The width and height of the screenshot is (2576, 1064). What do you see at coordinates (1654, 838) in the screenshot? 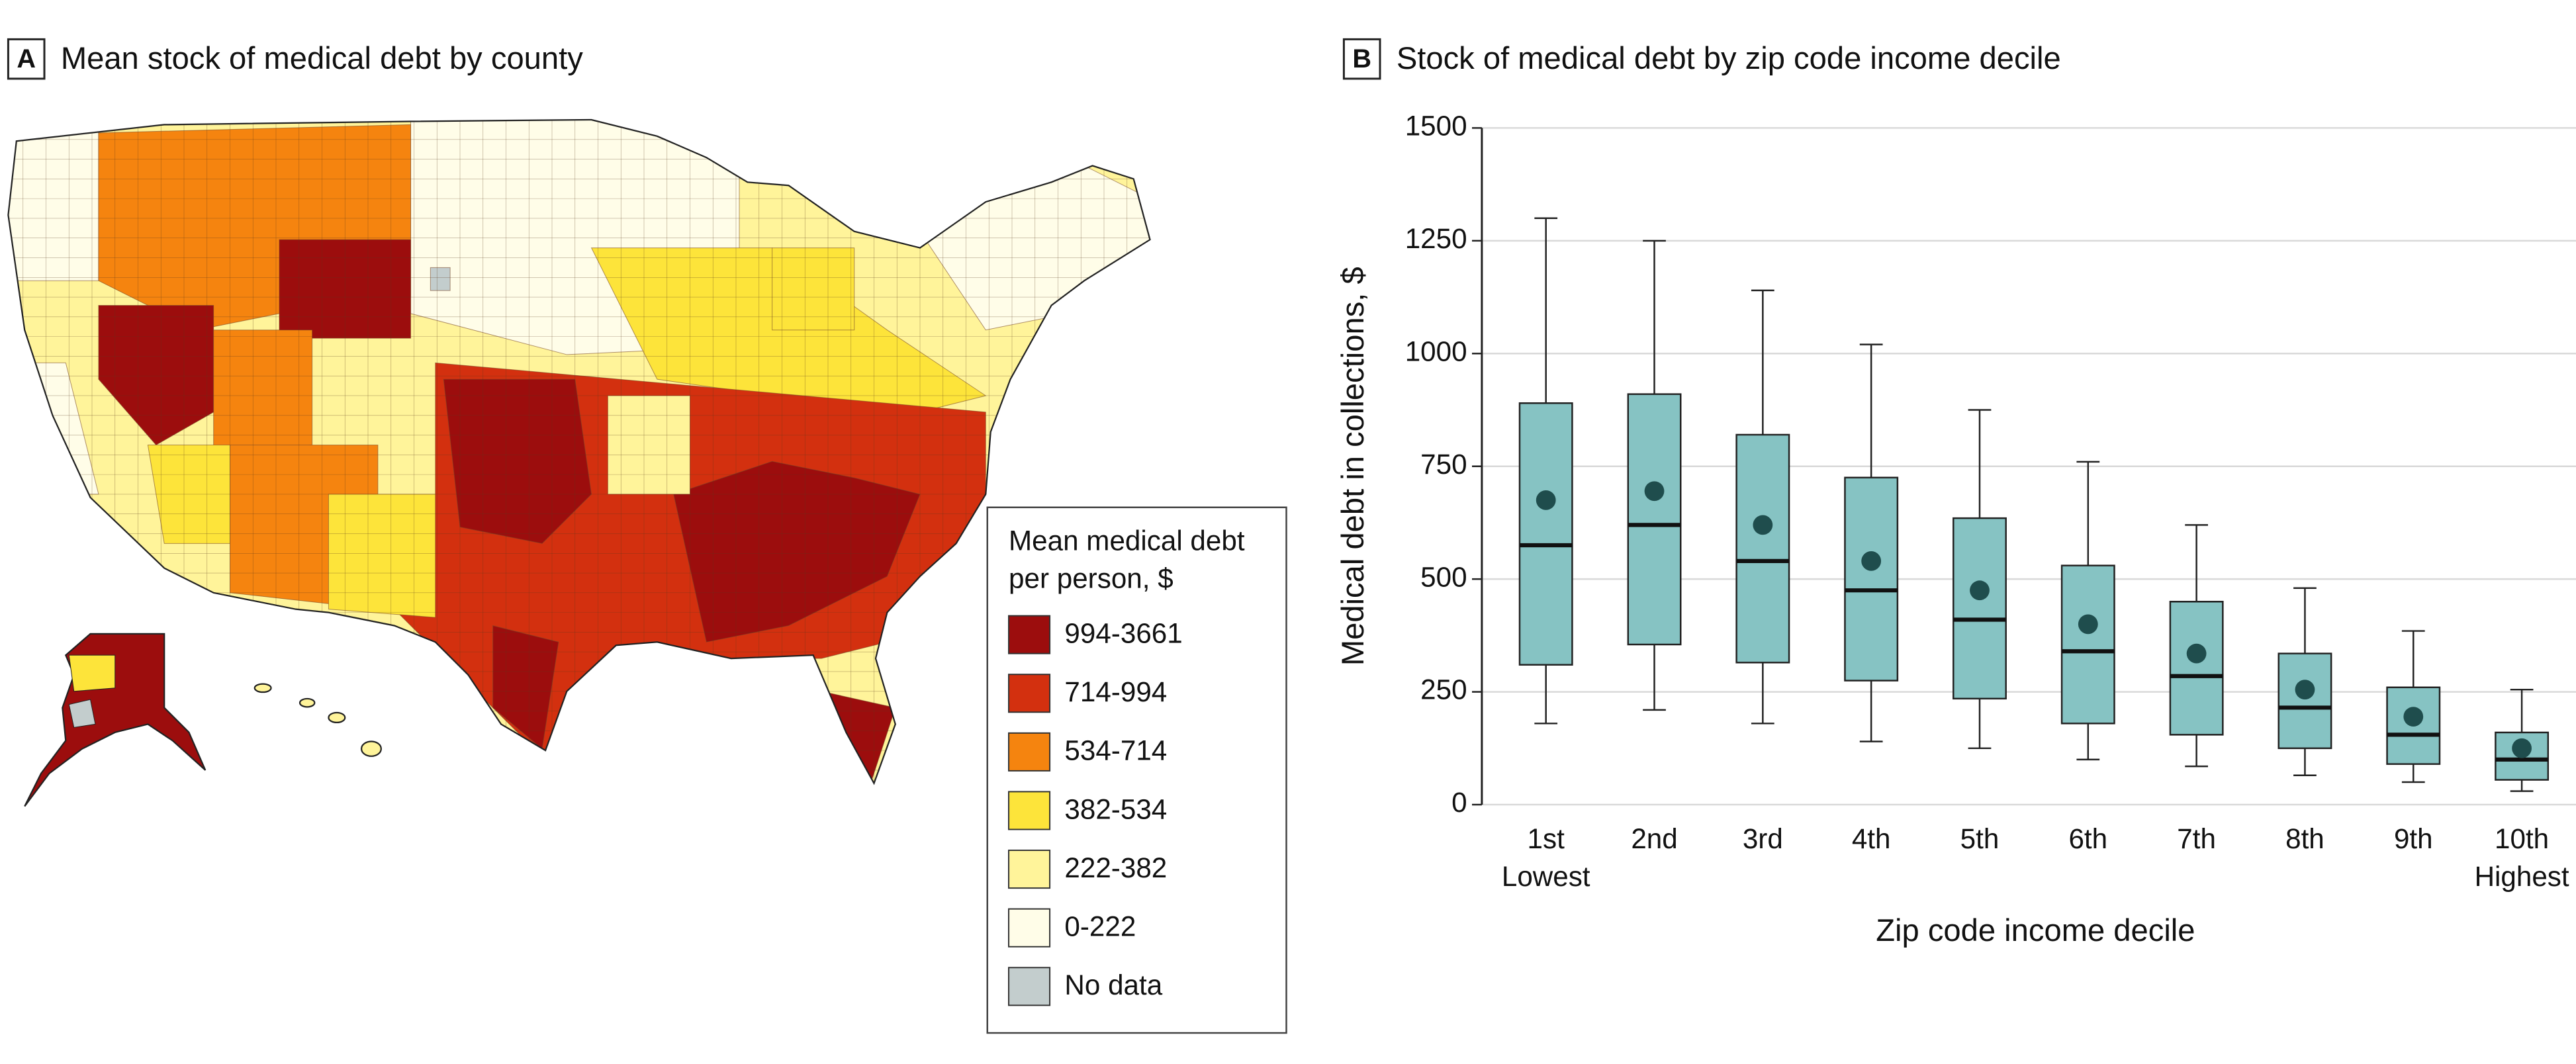
I see `x-tick-label: 2nd` at bounding box center [1654, 838].